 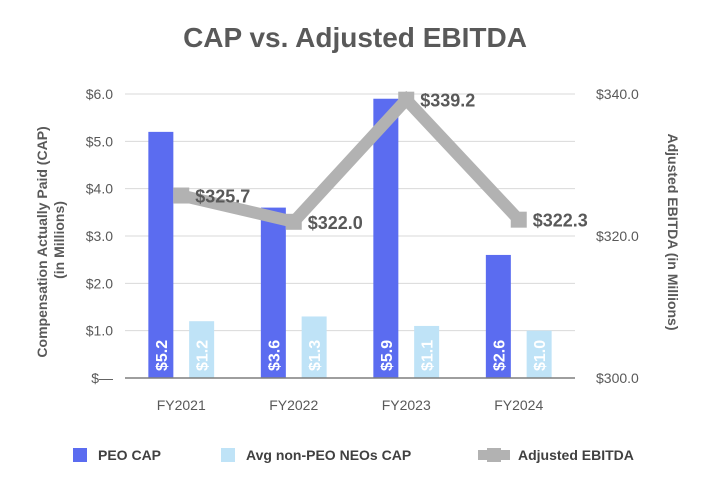 I want to click on y-tick-label: $4.0, so click(x=99, y=189).